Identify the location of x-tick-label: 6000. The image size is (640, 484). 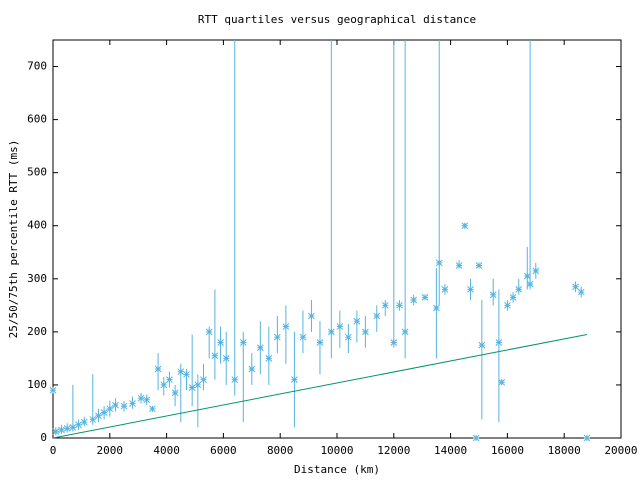
(223, 450).